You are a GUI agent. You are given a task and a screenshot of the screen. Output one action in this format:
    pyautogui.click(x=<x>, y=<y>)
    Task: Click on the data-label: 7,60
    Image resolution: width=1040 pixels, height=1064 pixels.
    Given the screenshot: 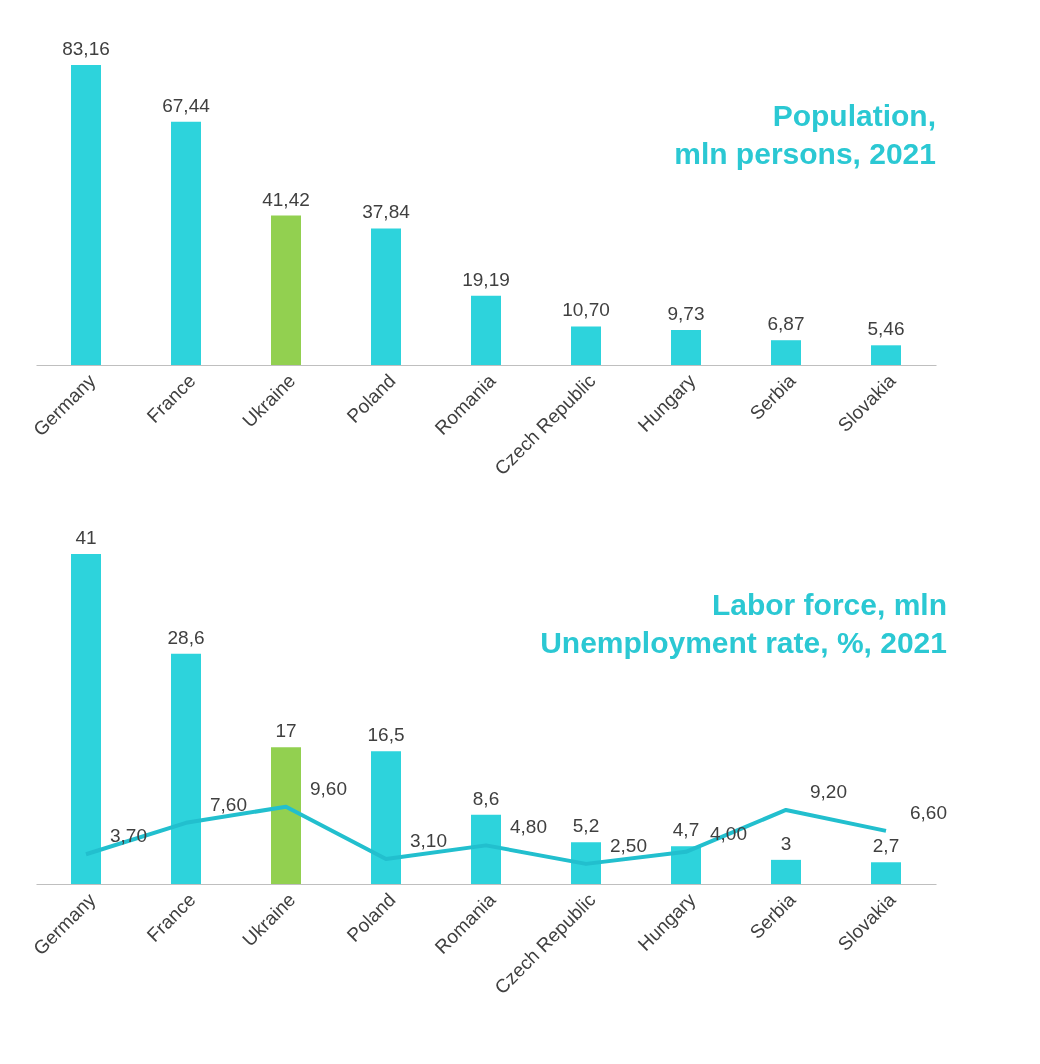 What is the action you would take?
    pyautogui.click(x=228, y=804)
    